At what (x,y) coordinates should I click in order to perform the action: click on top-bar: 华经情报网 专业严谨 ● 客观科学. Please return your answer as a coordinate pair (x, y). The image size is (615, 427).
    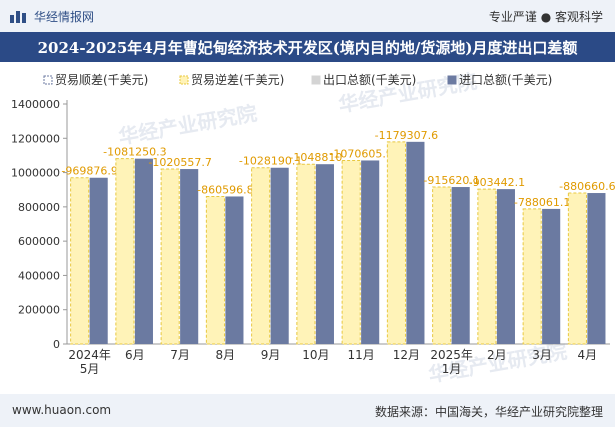
    Looking at the image, I should click on (307, 16).